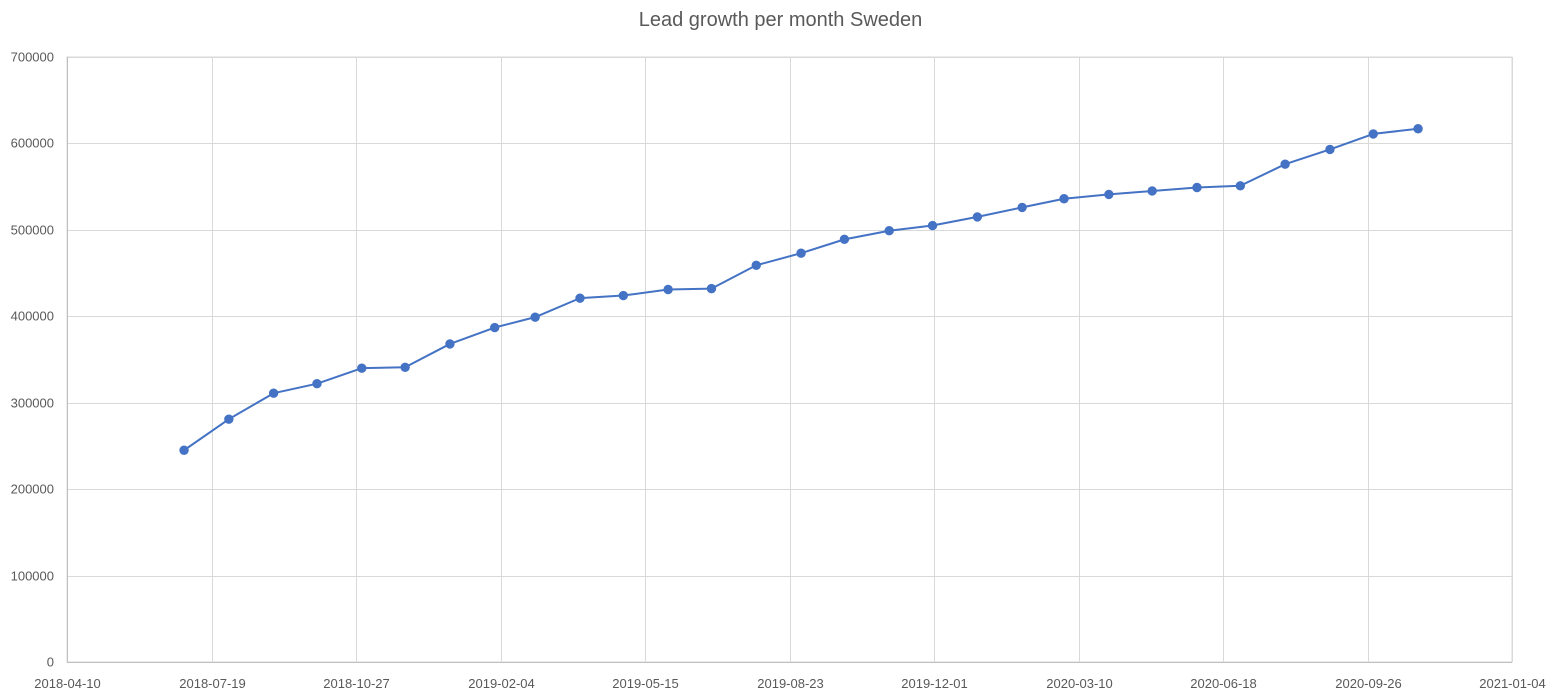 The width and height of the screenshot is (1561, 698). Describe the element at coordinates (32, 489) in the screenshot. I see `y-tick-label: 200000` at that location.